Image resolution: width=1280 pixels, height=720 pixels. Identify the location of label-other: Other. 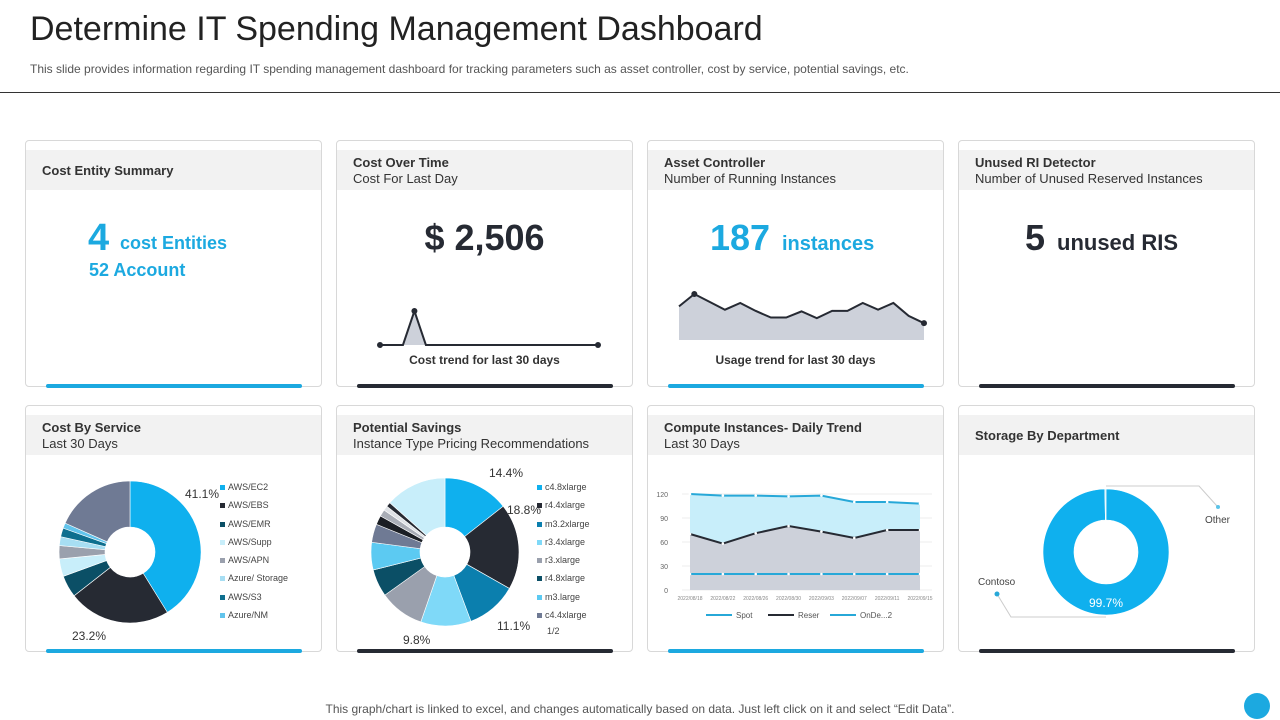
(1218, 520).